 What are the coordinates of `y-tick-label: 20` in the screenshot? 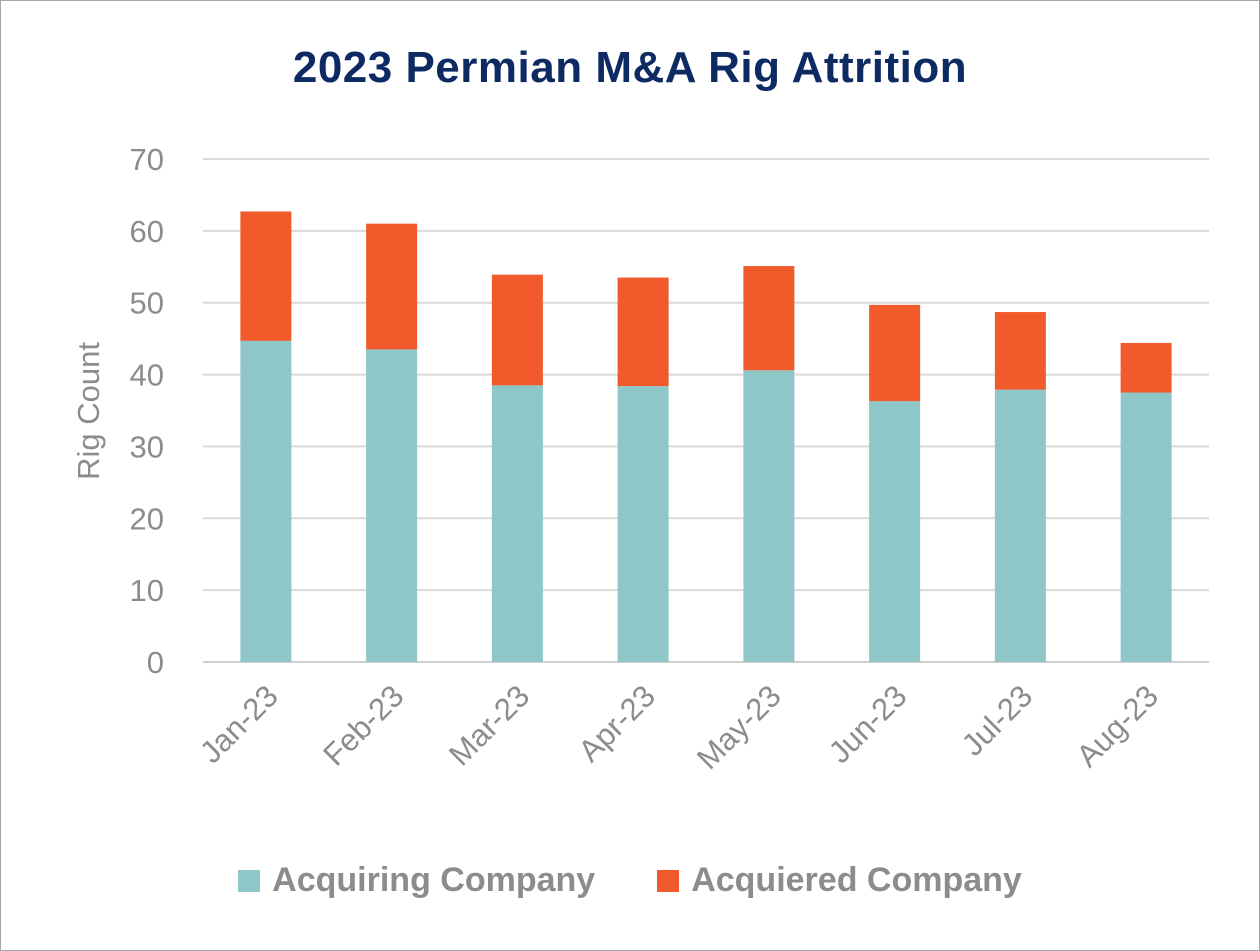 It's located at (147, 518).